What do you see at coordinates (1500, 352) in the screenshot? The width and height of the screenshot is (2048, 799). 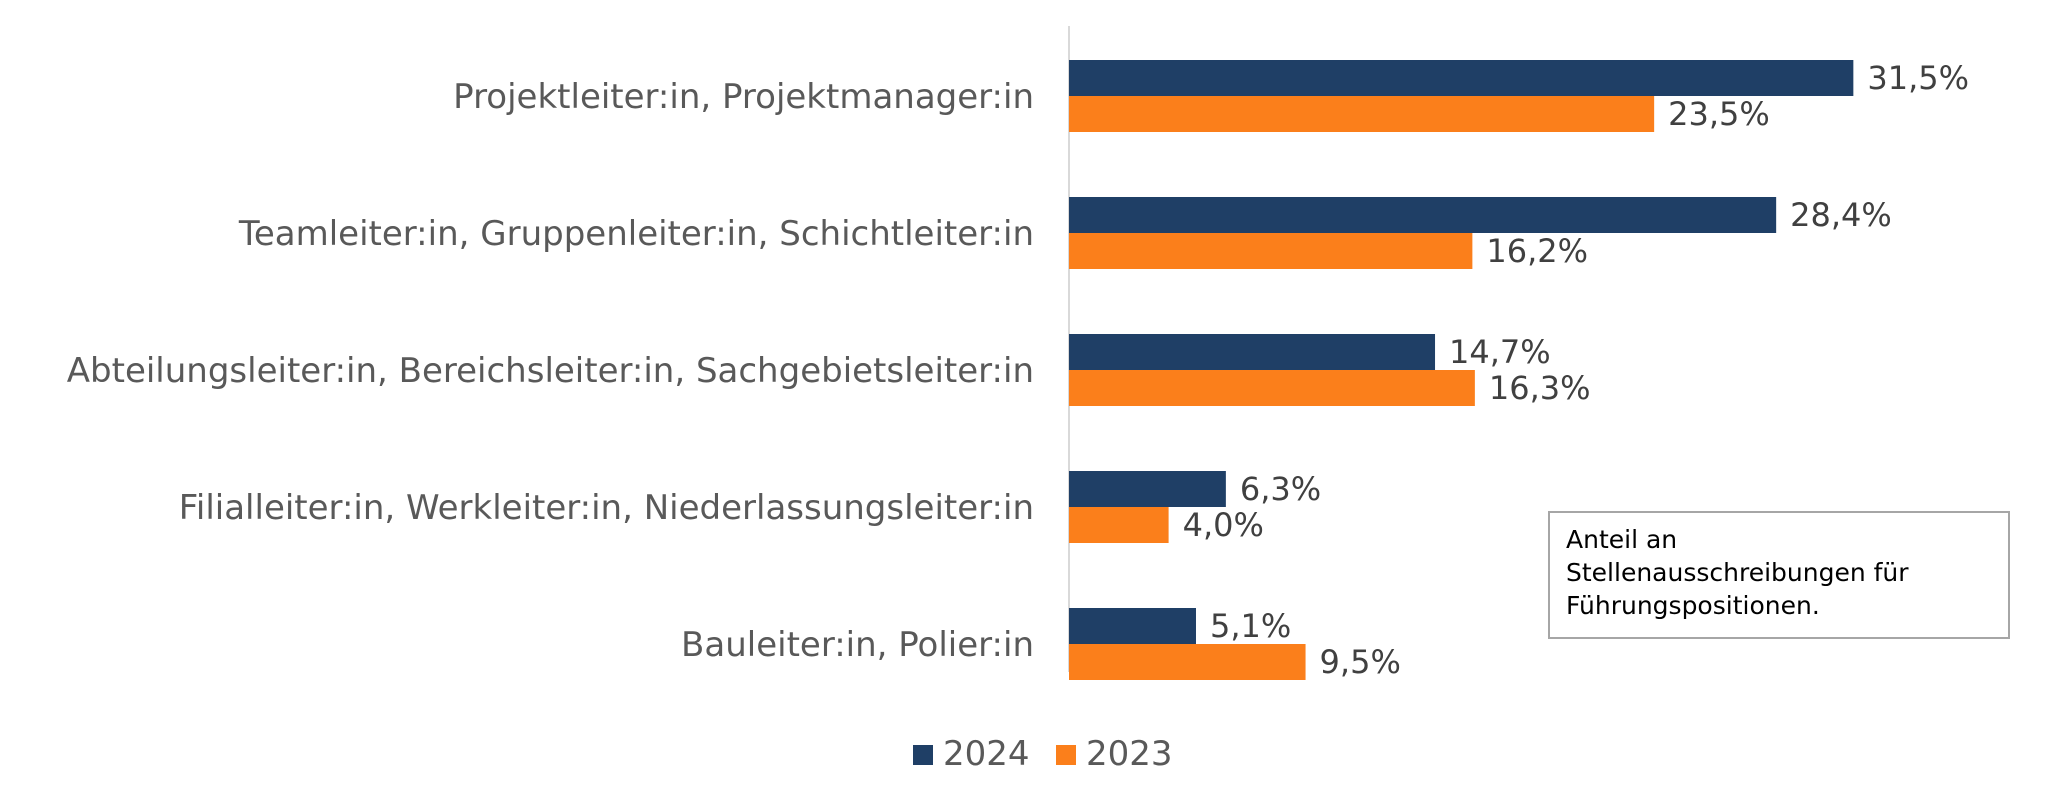 I see `data-label-2024: 14,7%` at bounding box center [1500, 352].